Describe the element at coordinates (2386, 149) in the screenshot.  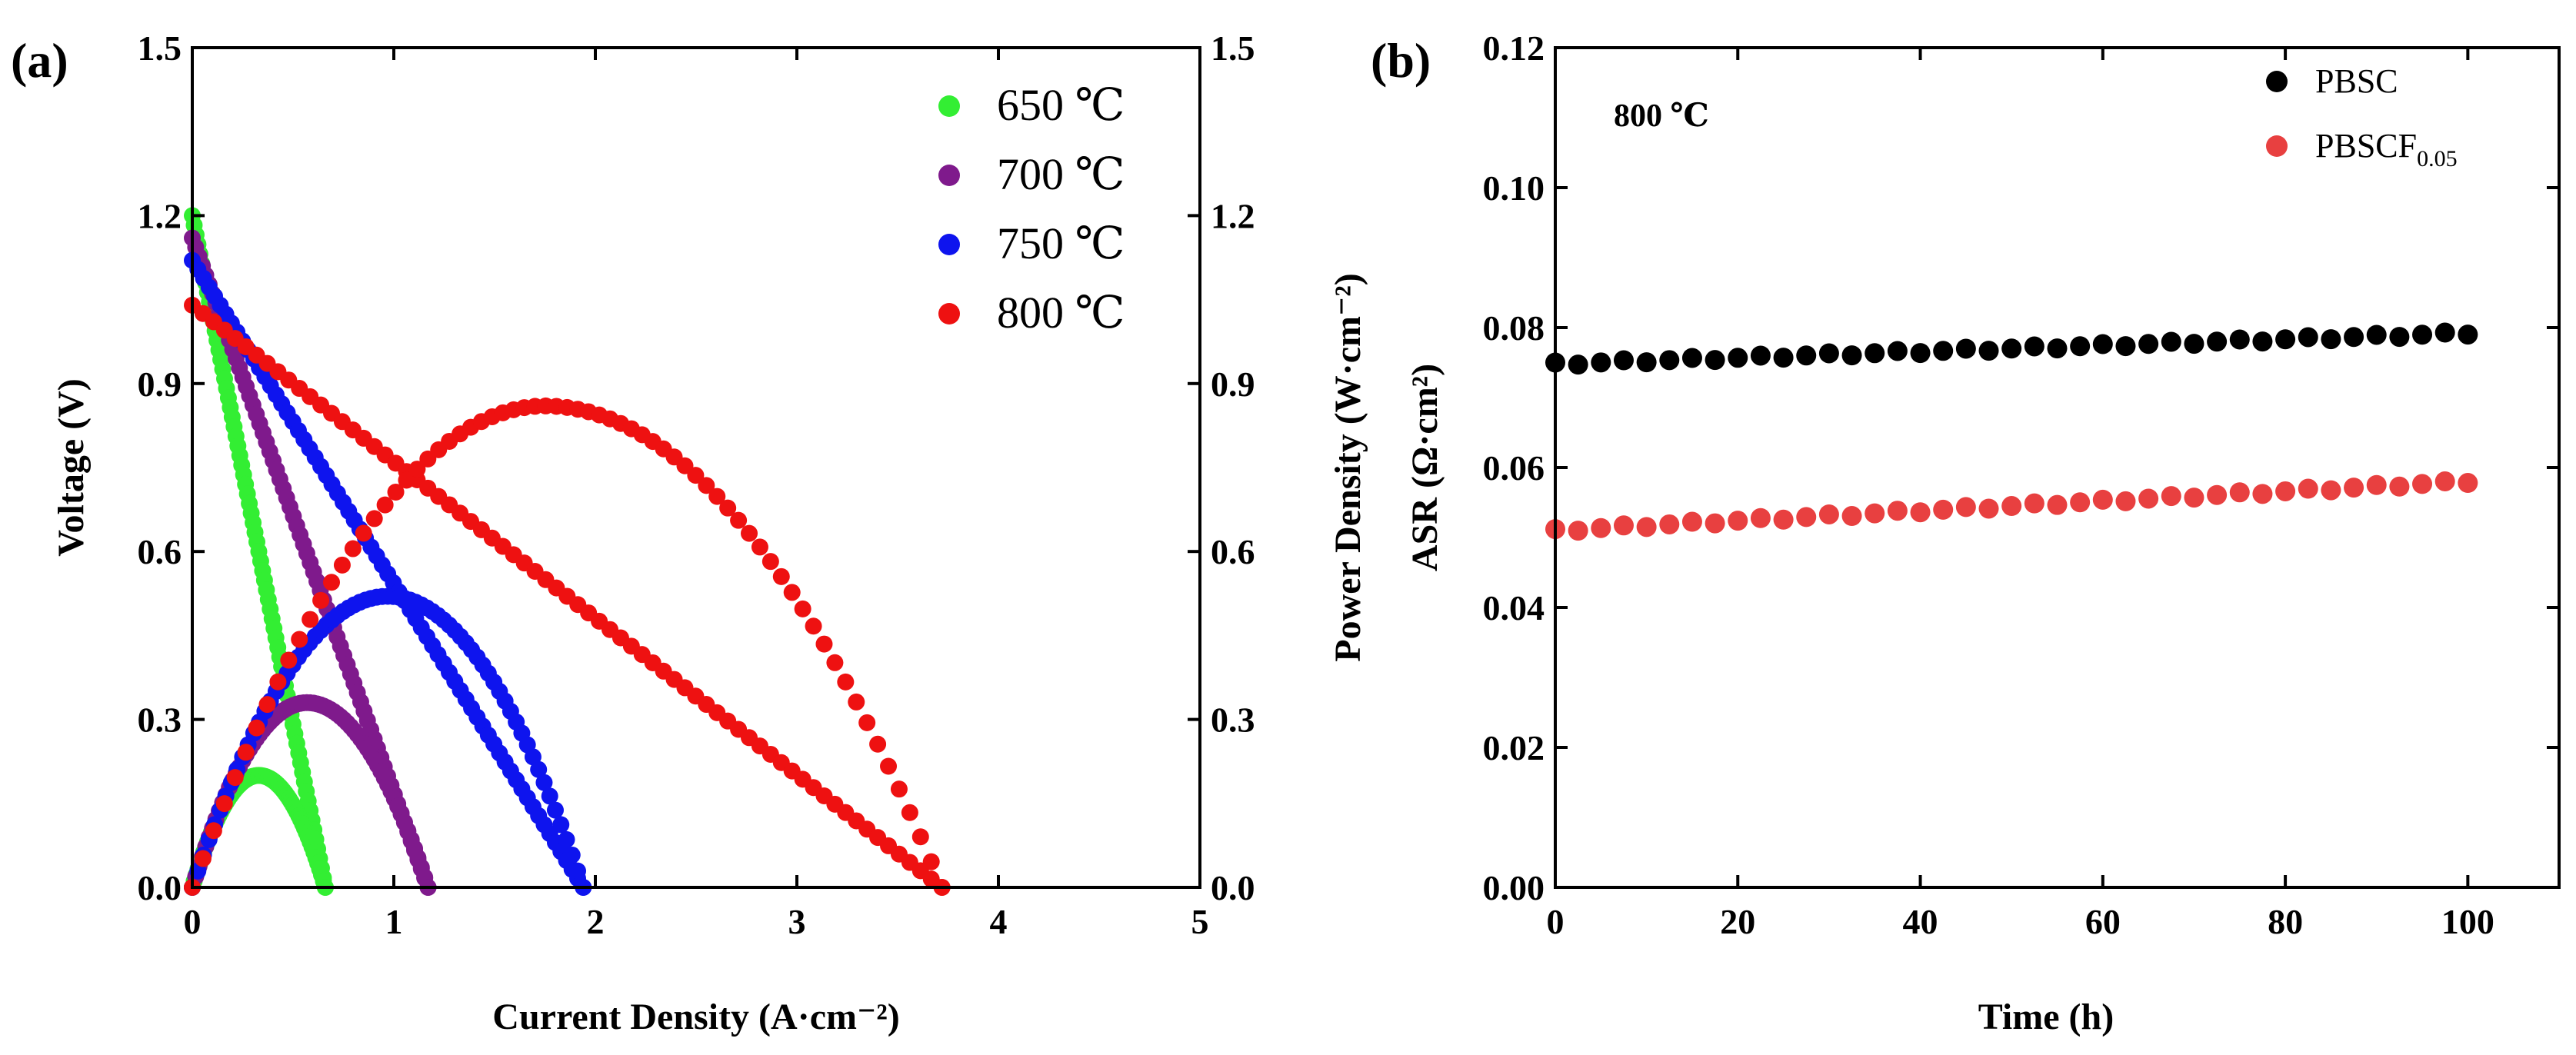
I see `b-legend-label: PBSCF0.05` at that location.